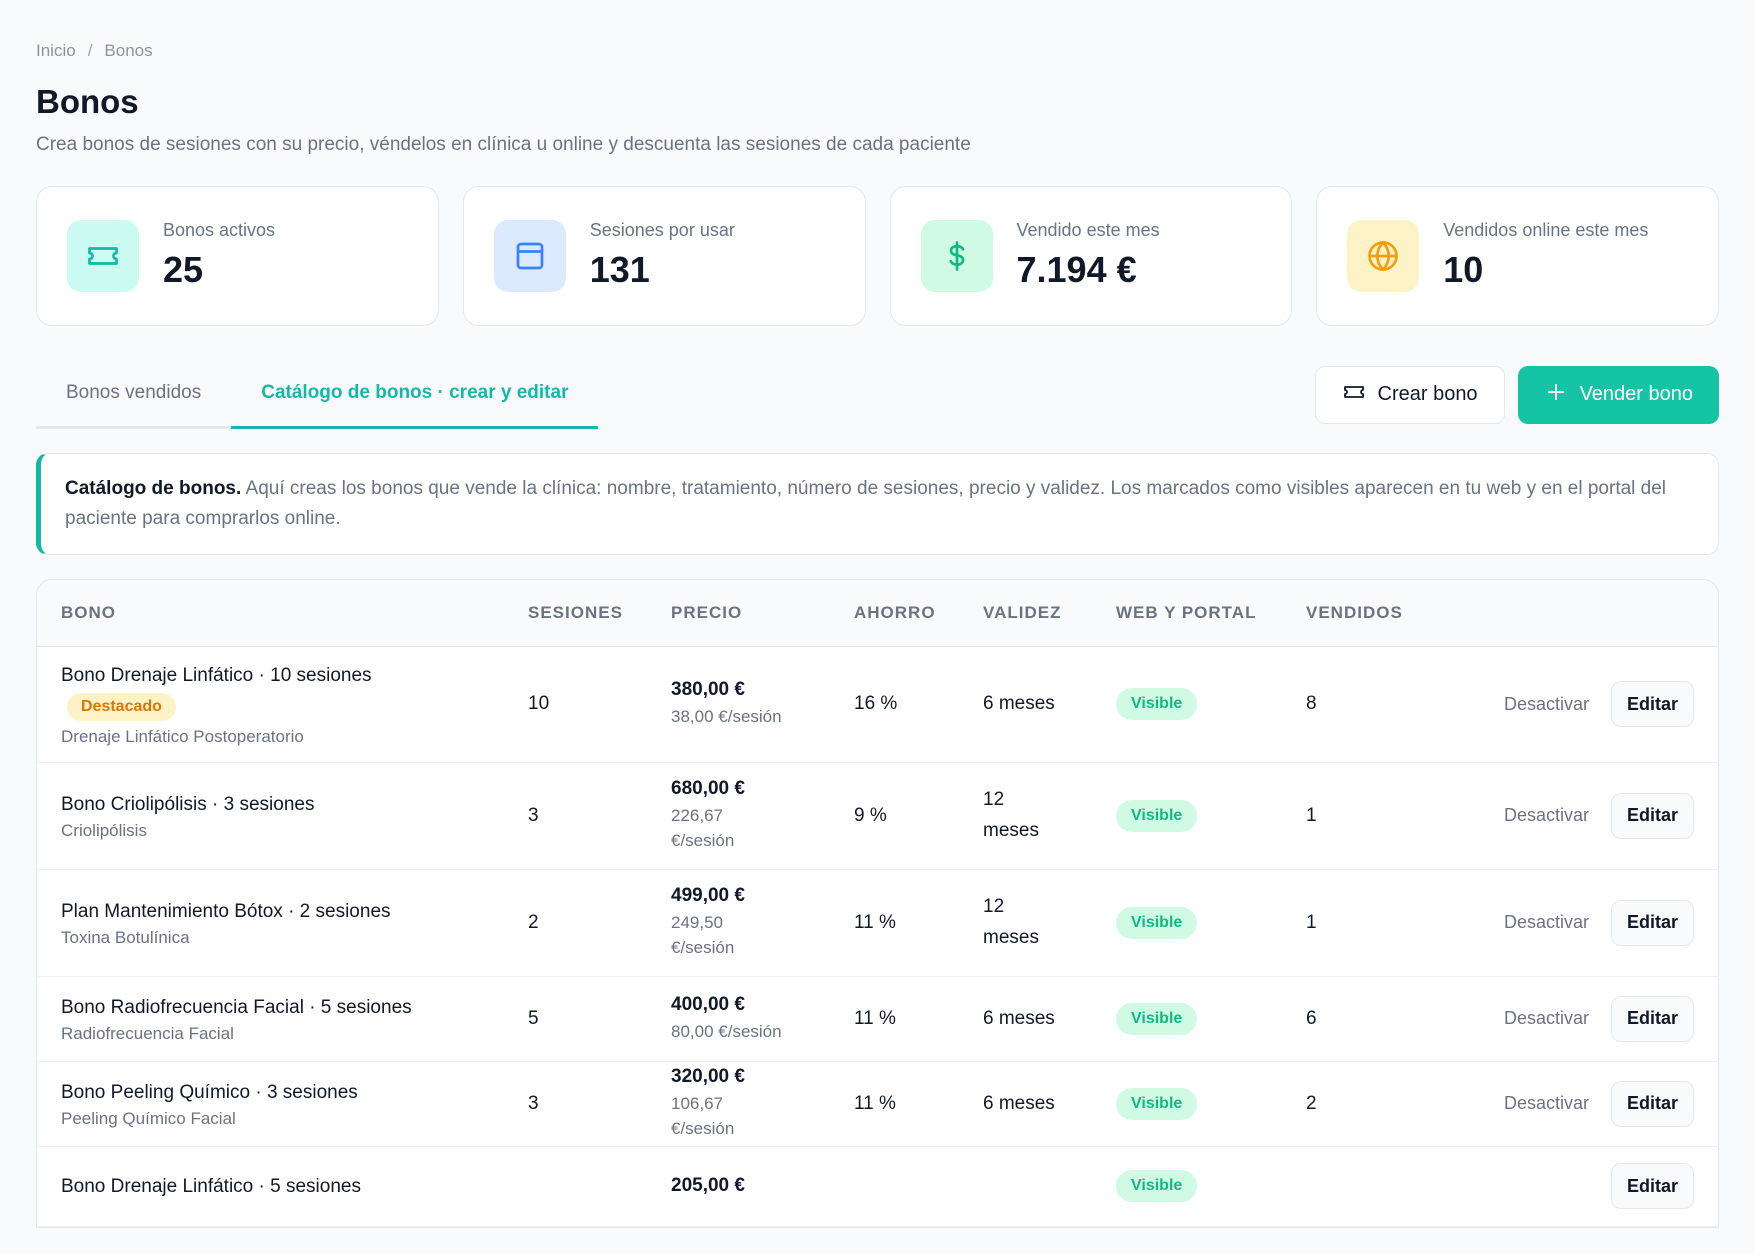 The image size is (1755, 1254). Describe the element at coordinates (726, 1031) in the screenshot. I see `bono-per-session: 80,00 €/sesión` at that location.